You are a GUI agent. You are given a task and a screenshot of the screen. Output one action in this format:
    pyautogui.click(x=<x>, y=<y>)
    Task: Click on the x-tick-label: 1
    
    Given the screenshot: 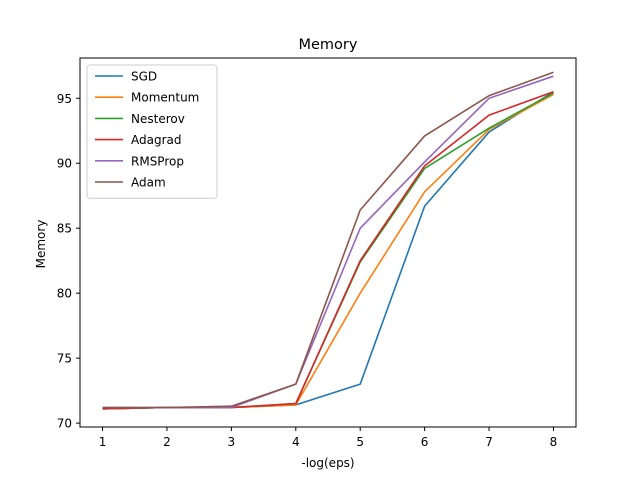 What is the action you would take?
    pyautogui.click(x=103, y=442)
    